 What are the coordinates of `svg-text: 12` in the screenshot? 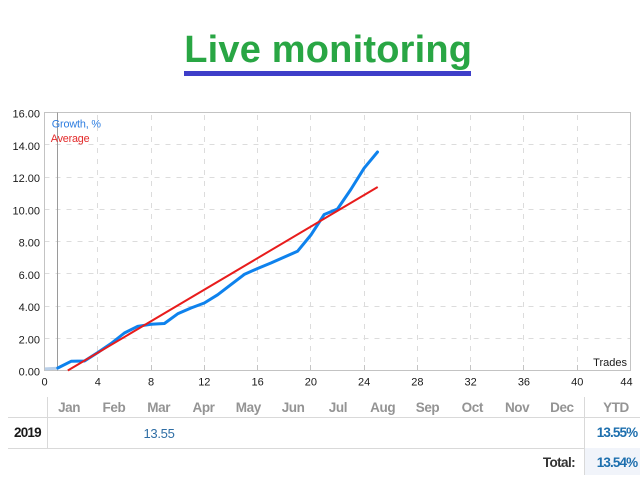 It's located at (204, 383).